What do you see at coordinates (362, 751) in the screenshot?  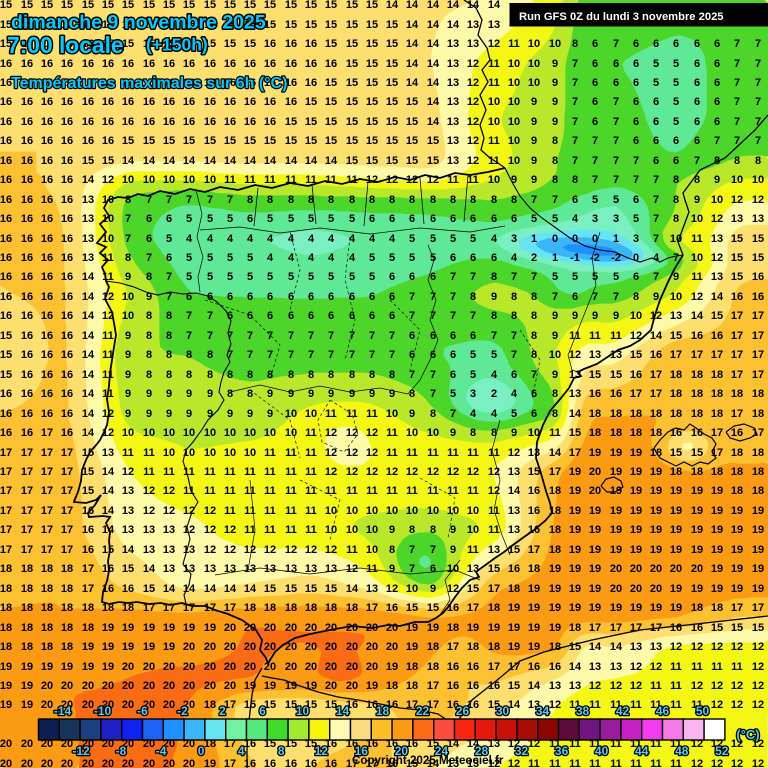 I see `svg-text: 16` at bounding box center [362, 751].